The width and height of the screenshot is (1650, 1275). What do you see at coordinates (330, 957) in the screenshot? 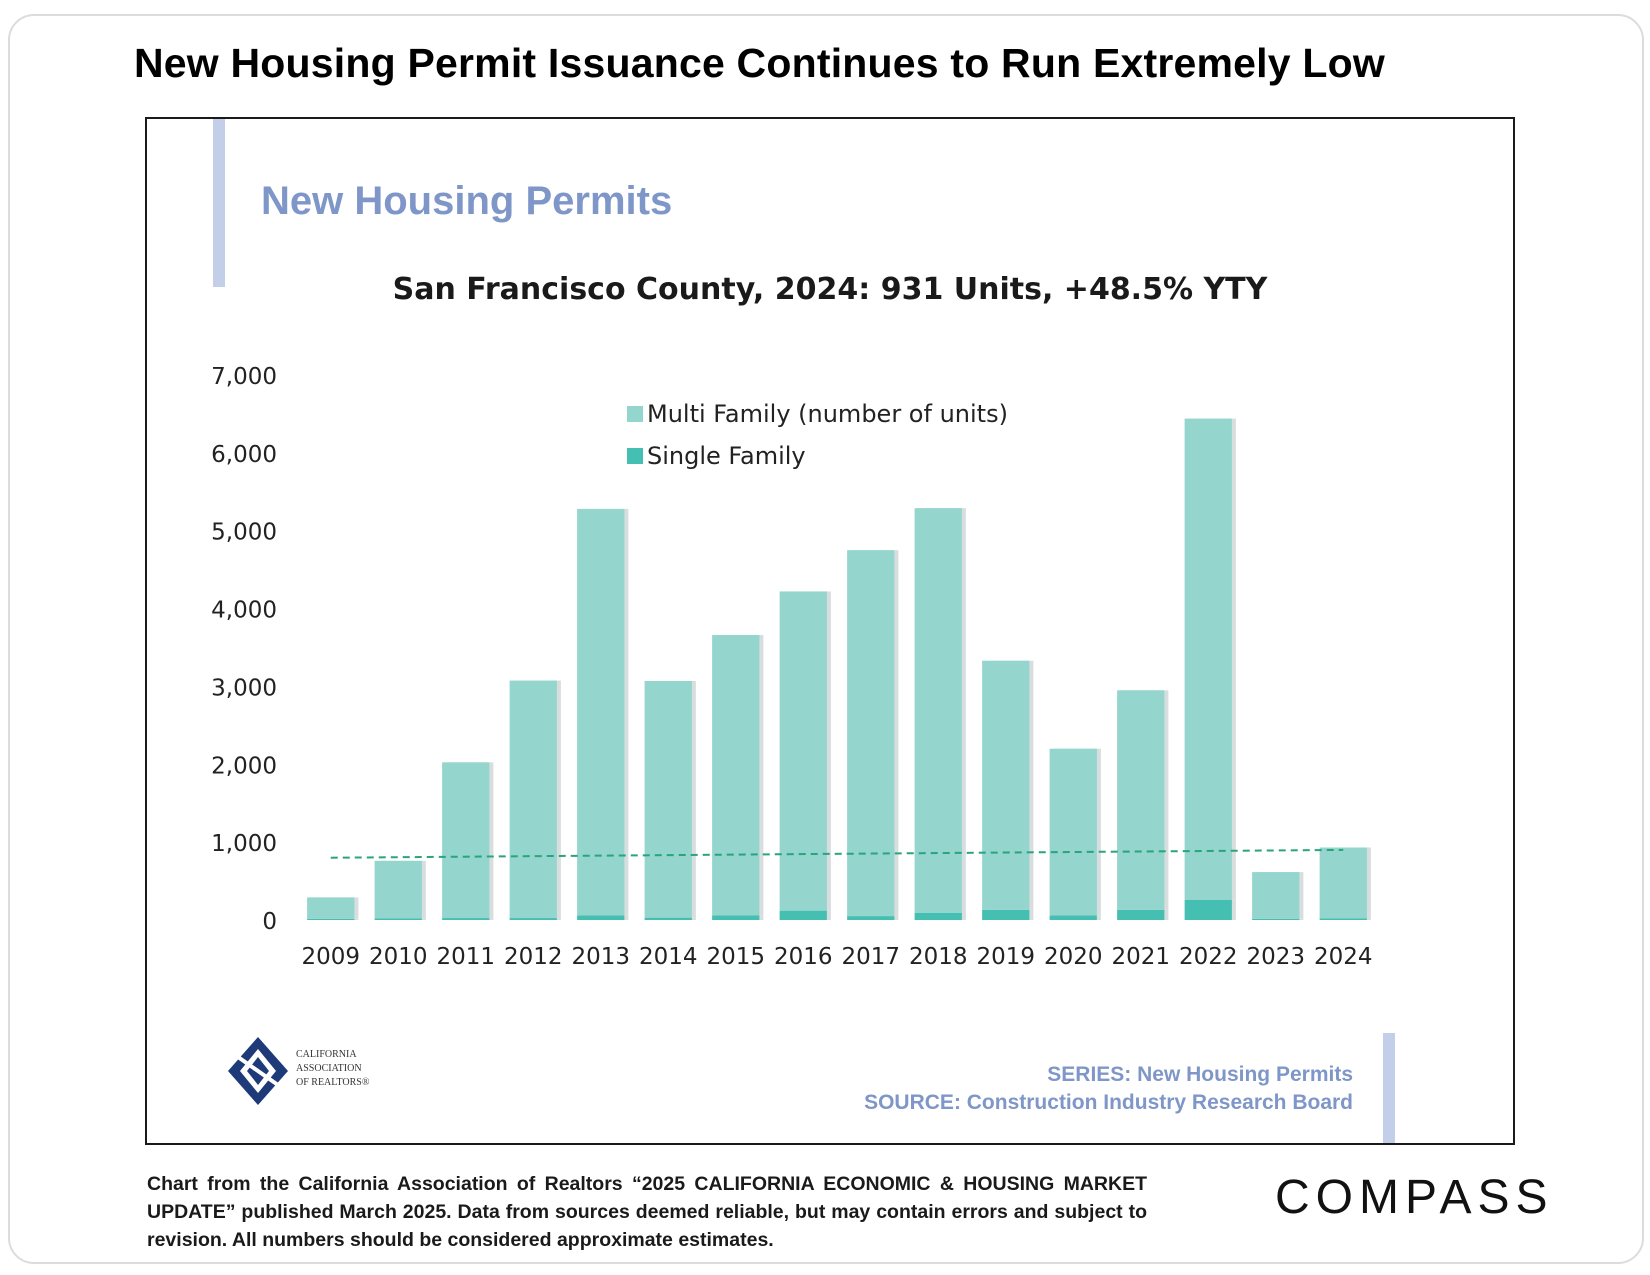
I see `x-tick-label: 2009` at bounding box center [330, 957].